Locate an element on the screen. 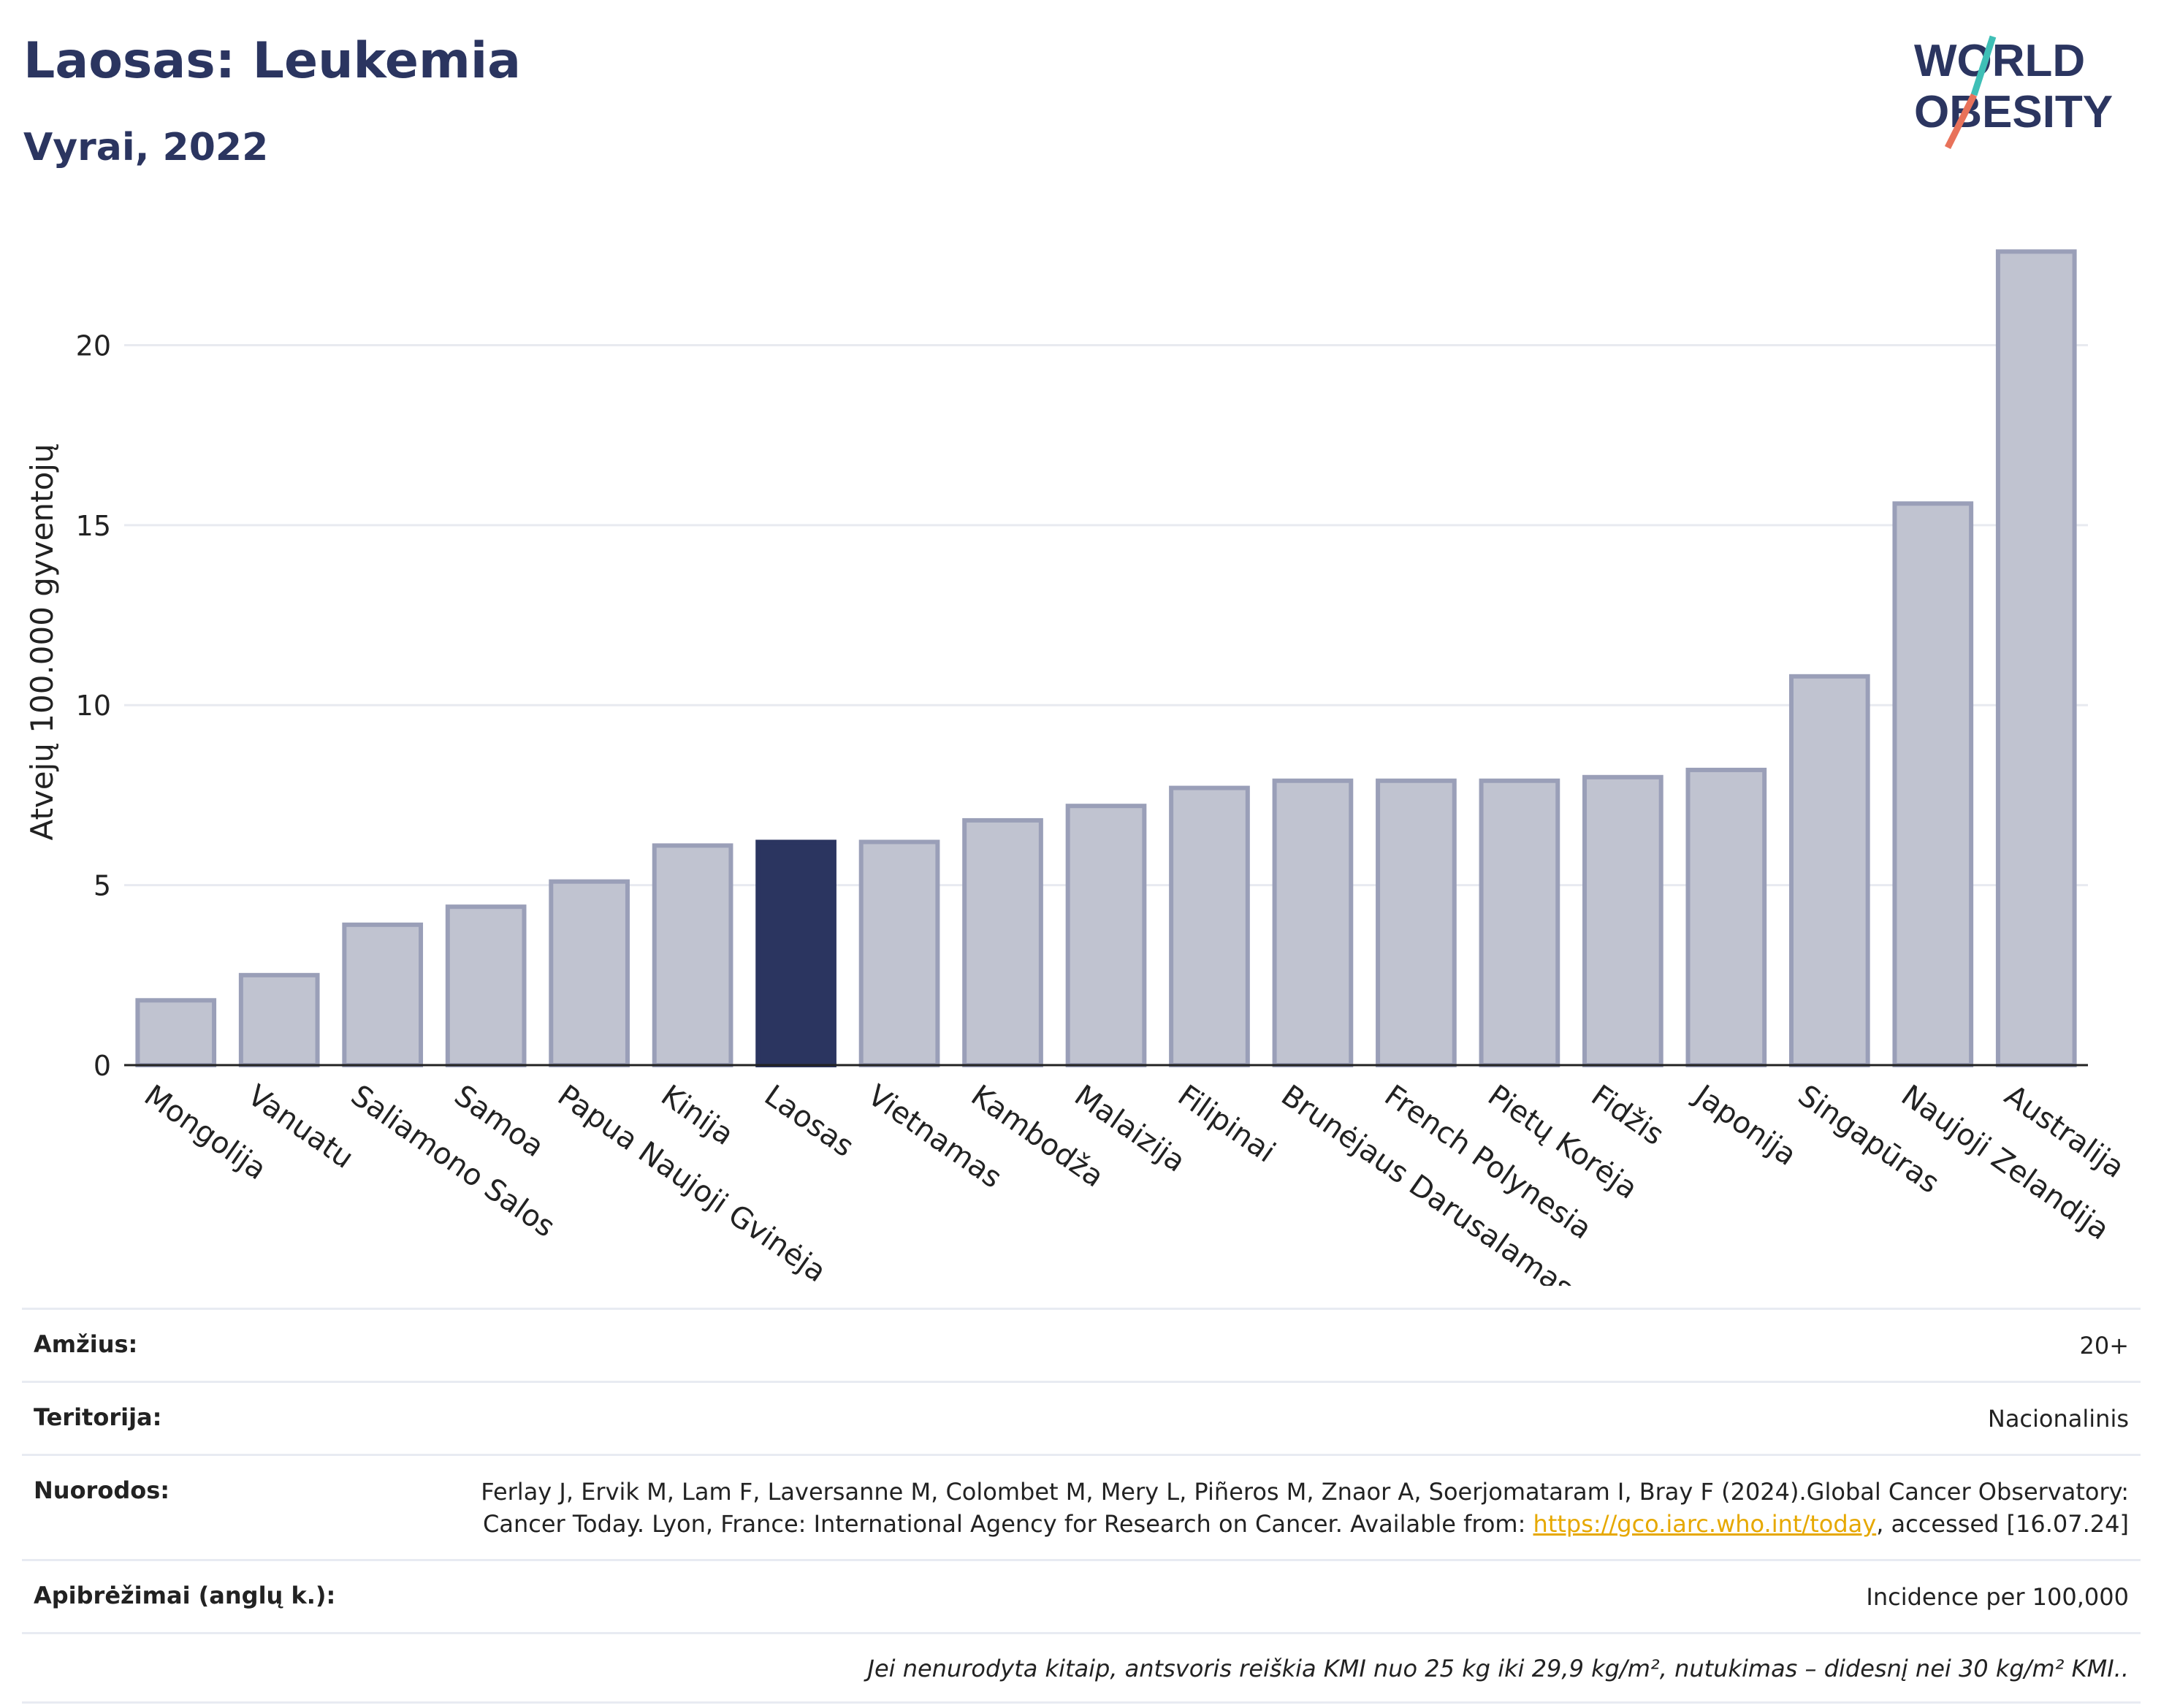 The image size is (2161, 1708). chart-subtitle: Vyrai, 2022 is located at coordinates (146, 147).